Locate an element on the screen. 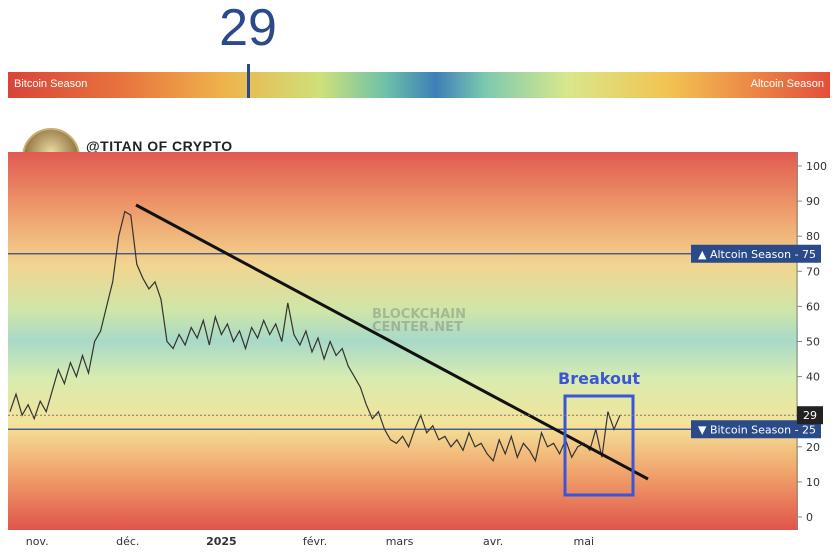 The height and width of the screenshot is (552, 840). y-tick-label: 80 is located at coordinates (813, 236).